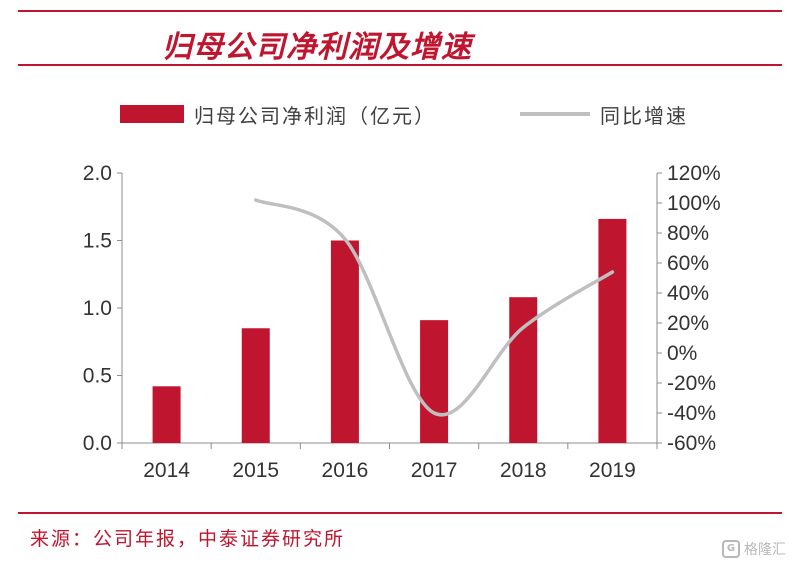  I want to click on watermark: G 格隆汇, so click(754, 549).